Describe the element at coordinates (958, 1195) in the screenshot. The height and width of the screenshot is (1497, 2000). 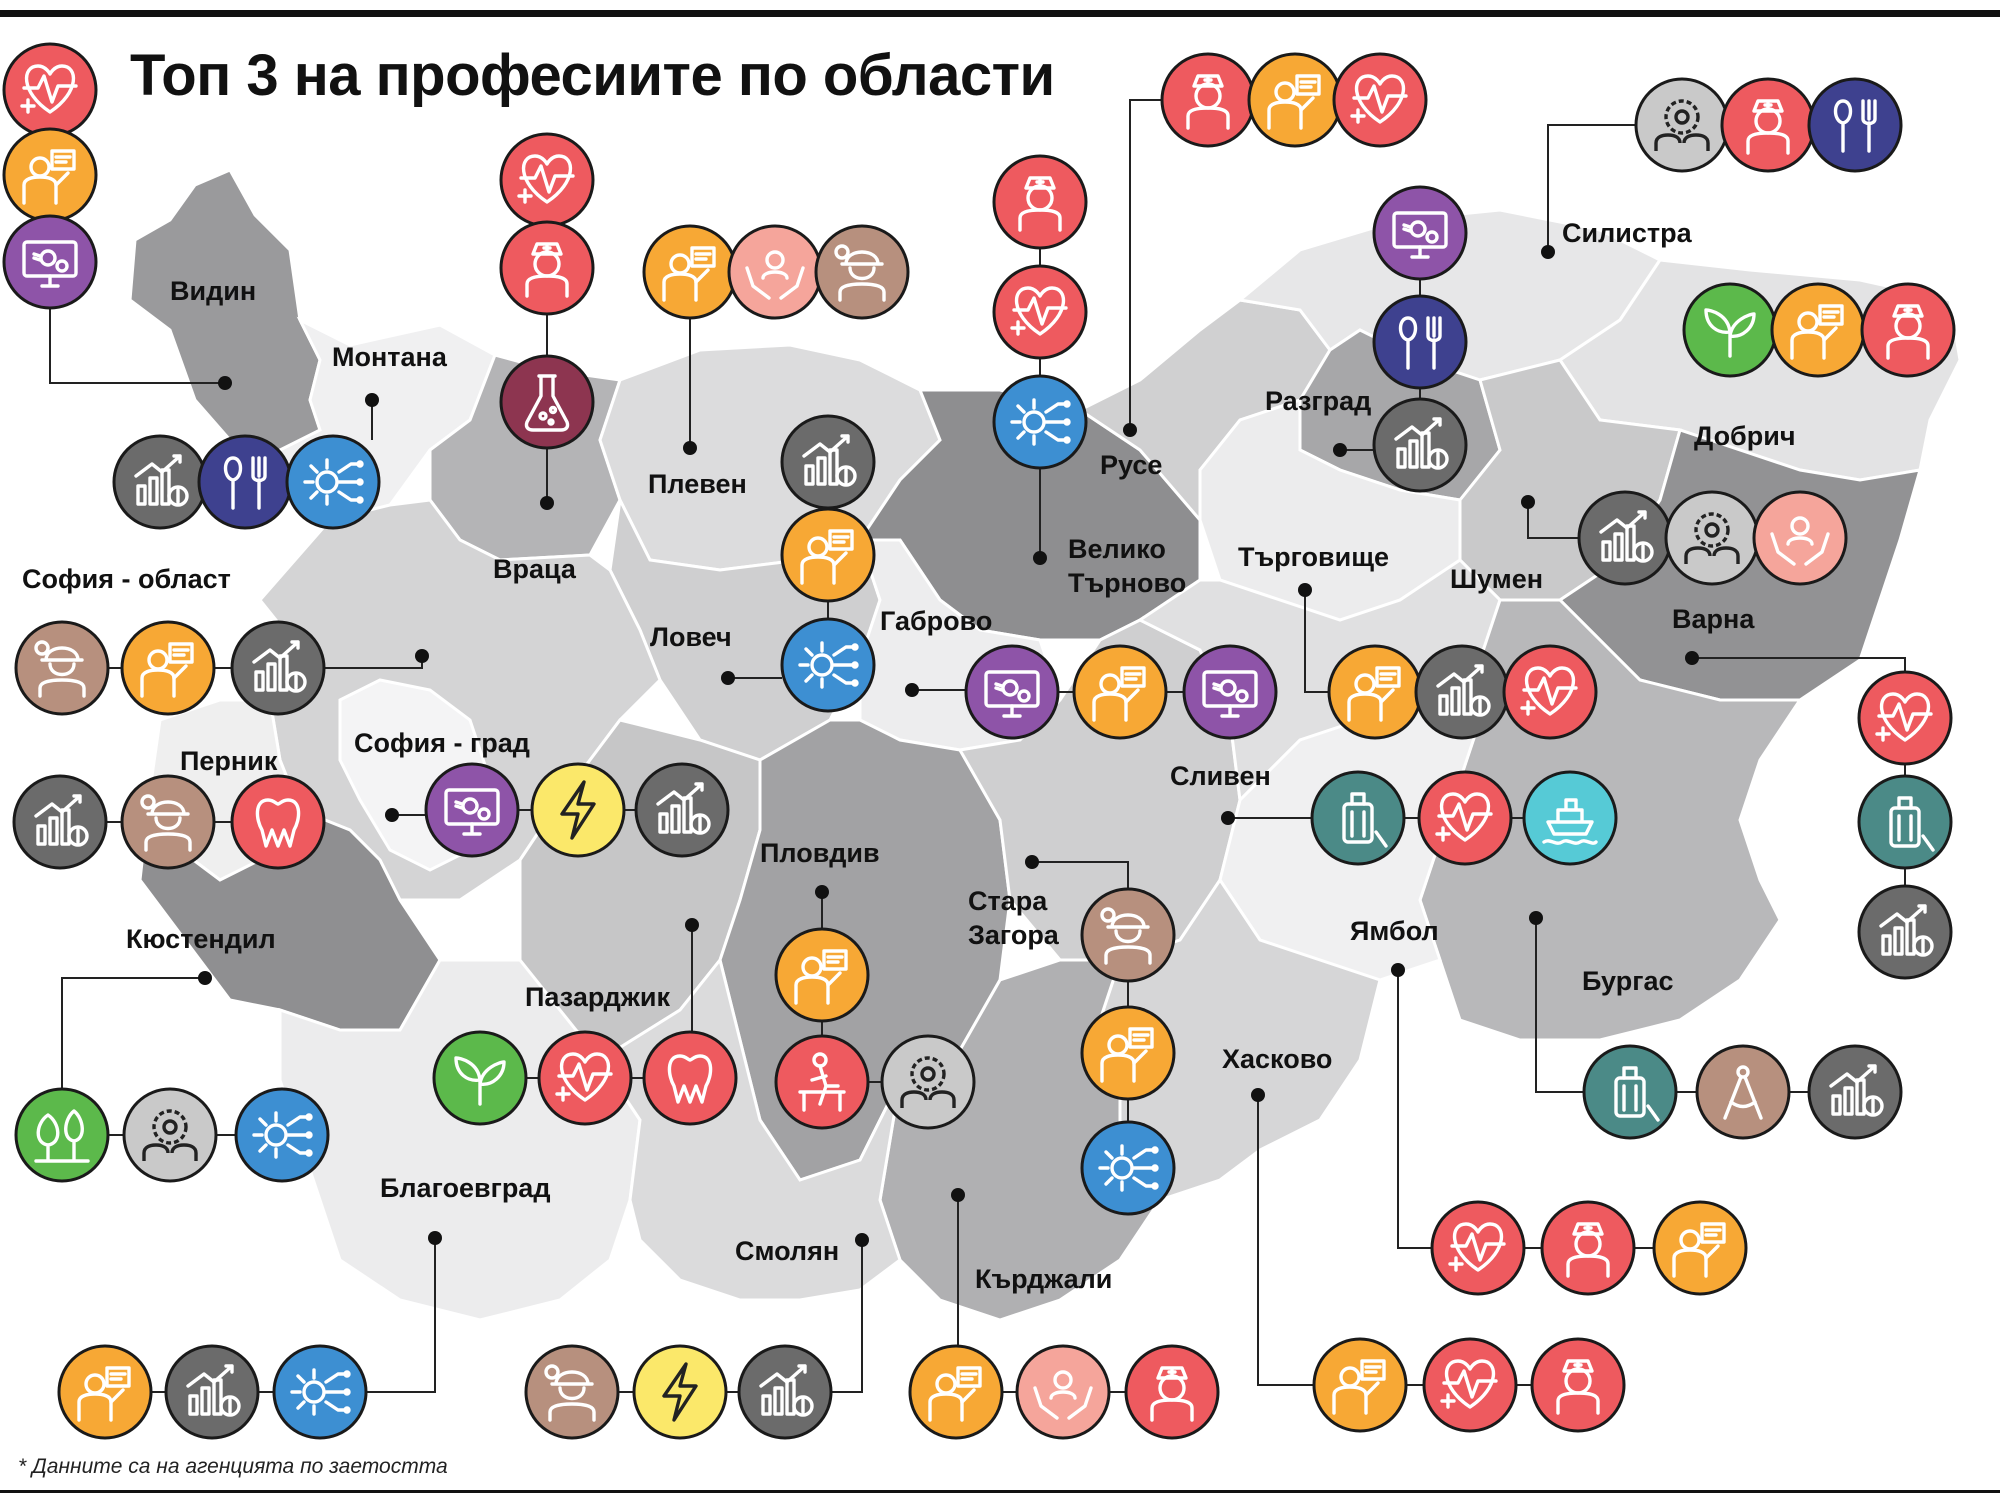
I see `region-dot-kardzhali` at that location.